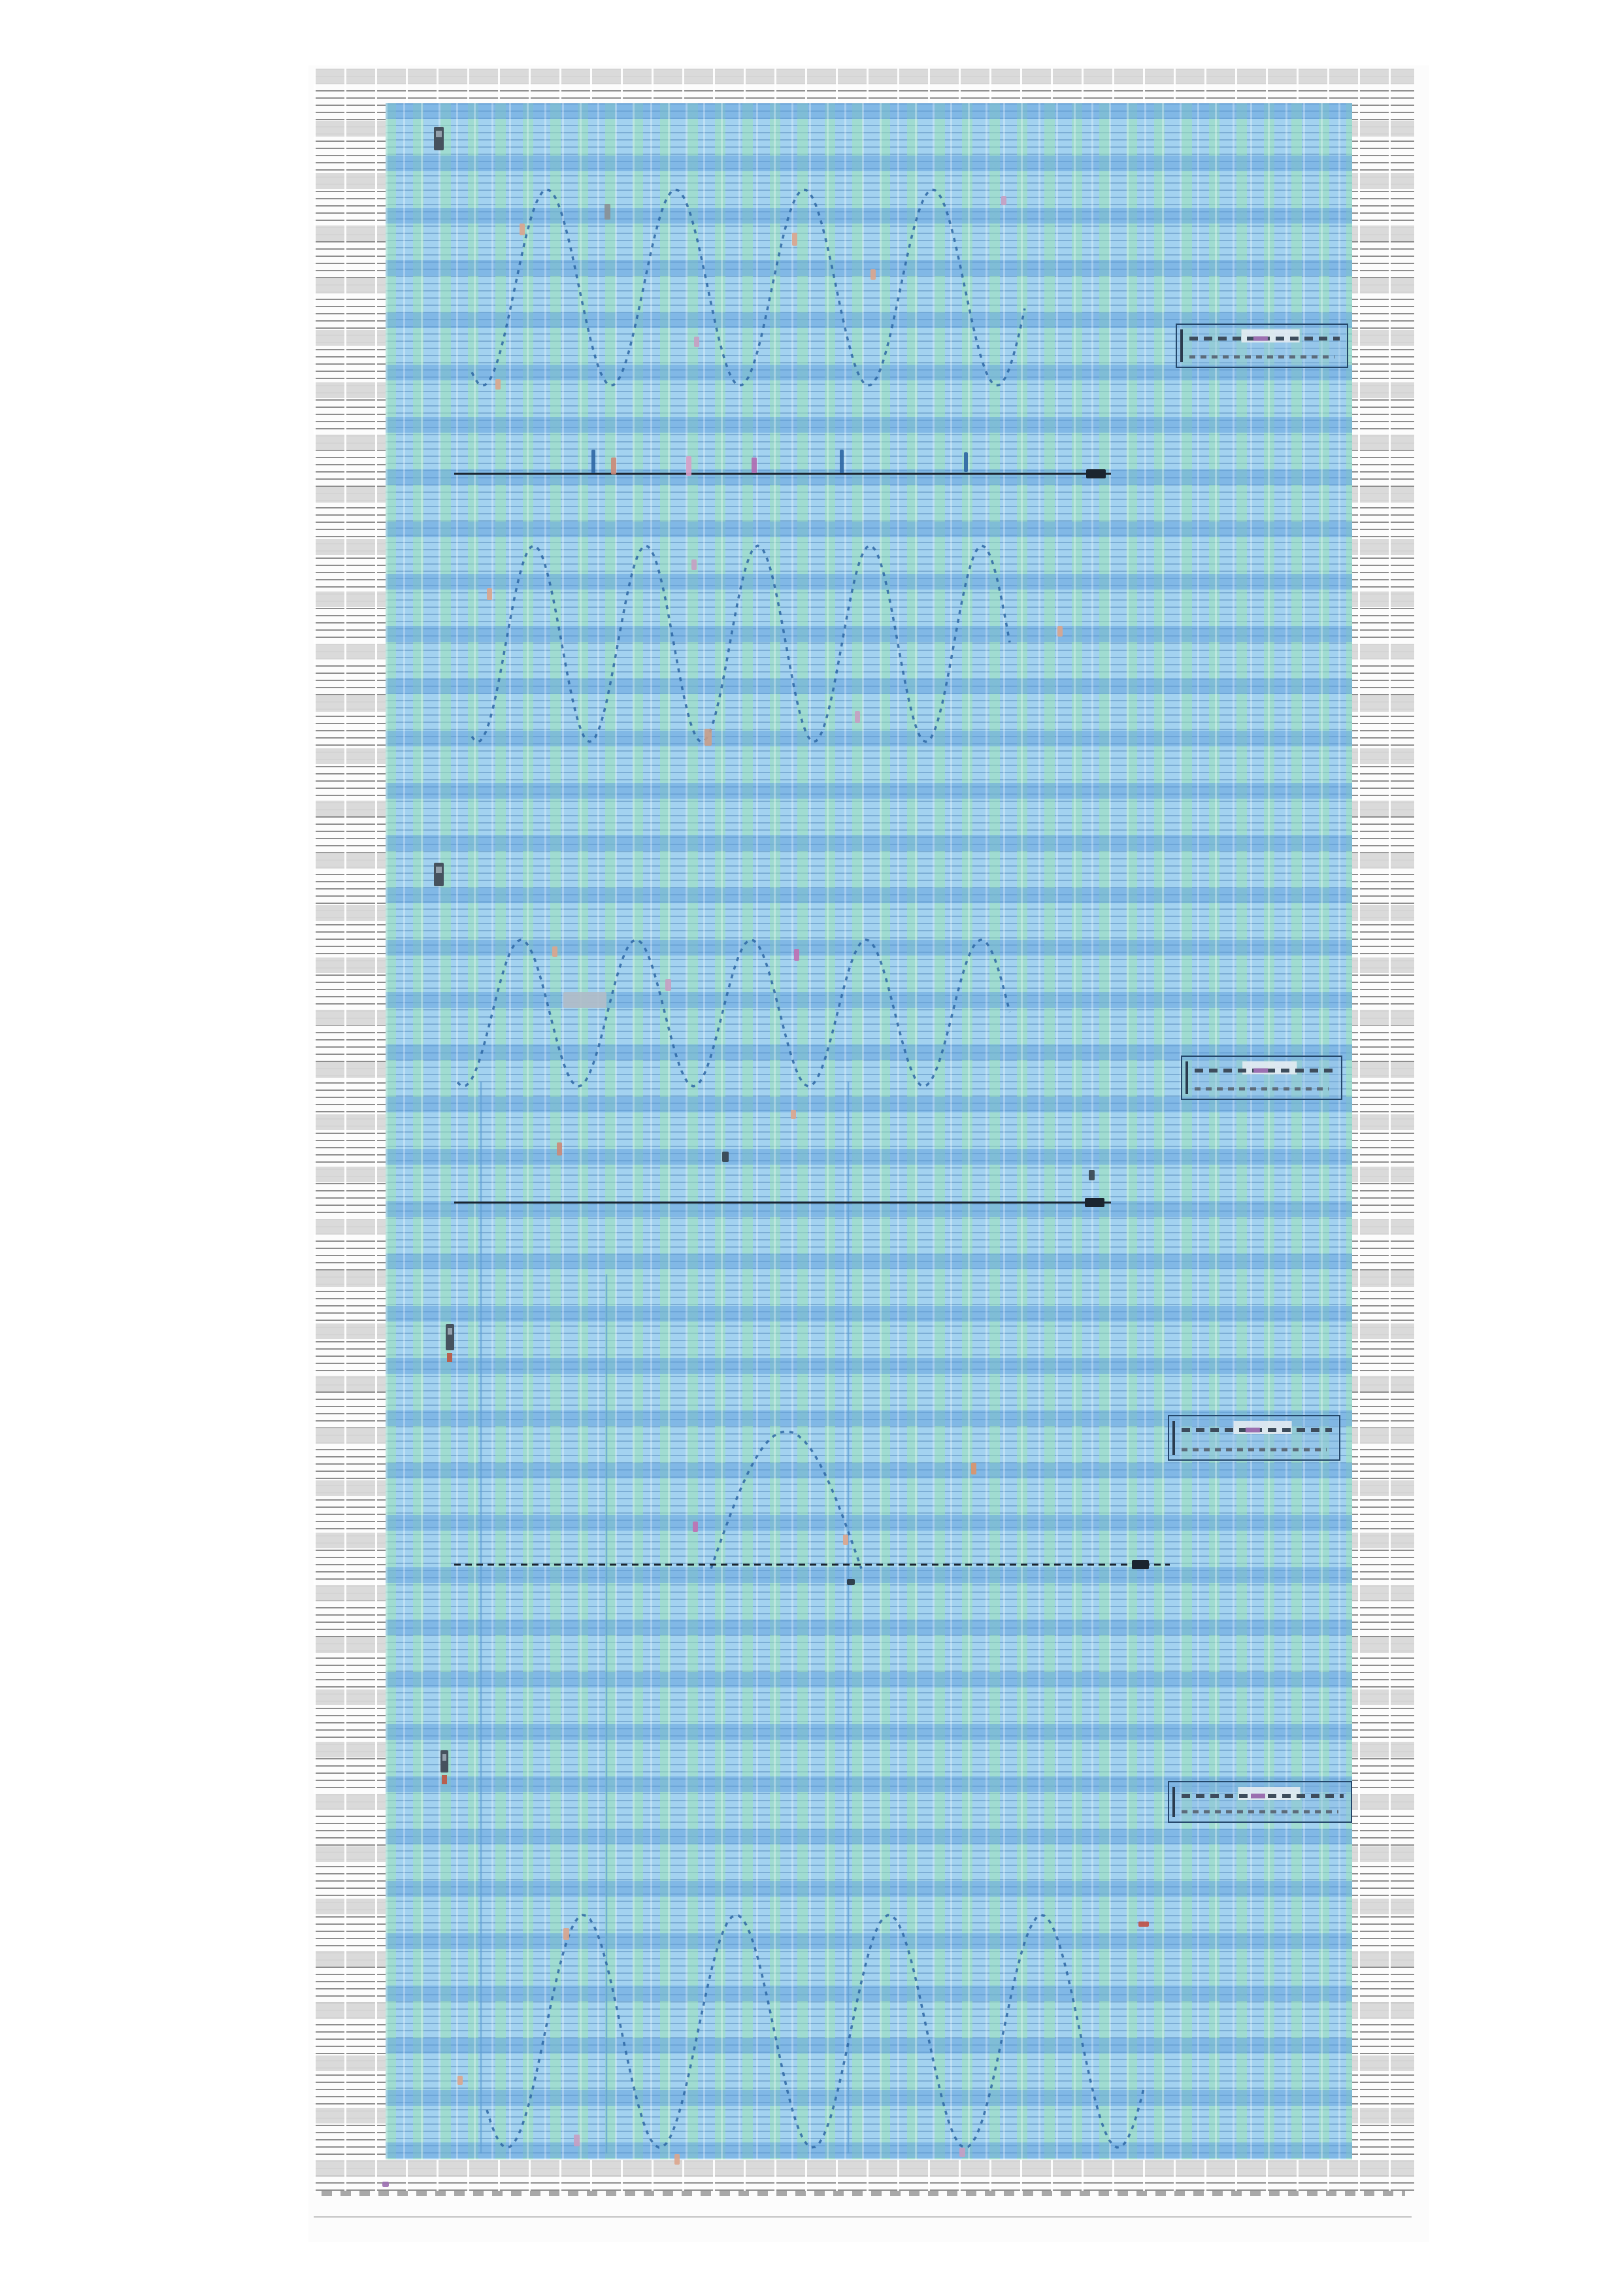 The height and width of the screenshot is (2296, 1624). What do you see at coordinates (439, 874) in the screenshot?
I see `figure-2-margin-marker-glyph` at bounding box center [439, 874].